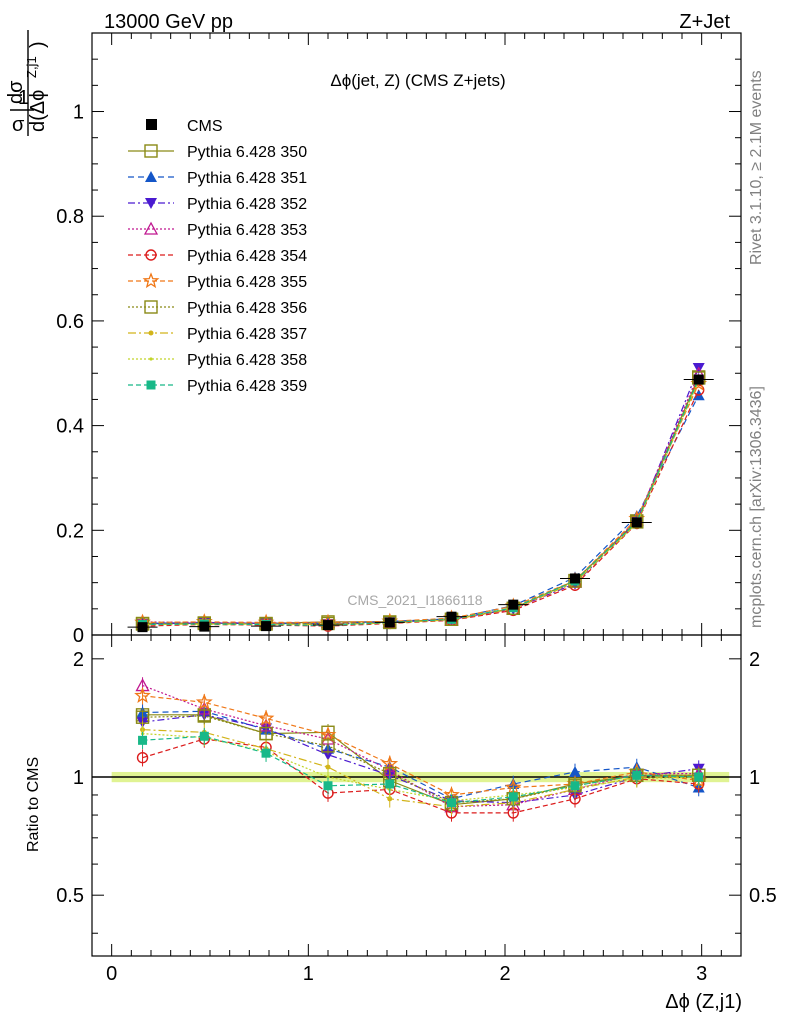  Describe the element at coordinates (70, 427) in the screenshot. I see `y-tick-label: 0.4` at that location.